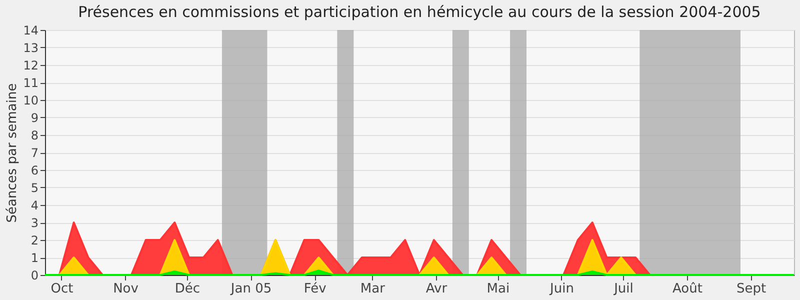 This screenshot has height=300, width=800. What do you see at coordinates (34, 135) in the screenshot?
I see `y-tick-label: 8` at bounding box center [34, 135].